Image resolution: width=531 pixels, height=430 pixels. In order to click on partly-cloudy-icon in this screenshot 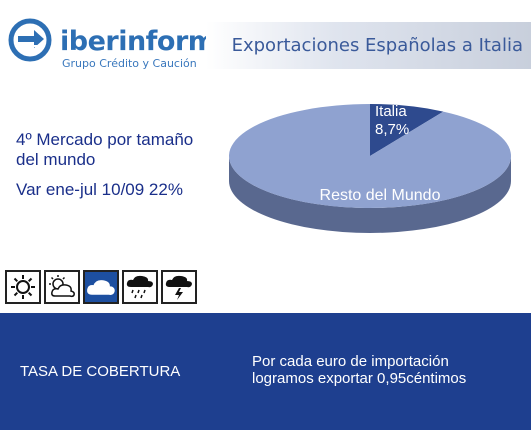, I will do `click(62, 286)`.